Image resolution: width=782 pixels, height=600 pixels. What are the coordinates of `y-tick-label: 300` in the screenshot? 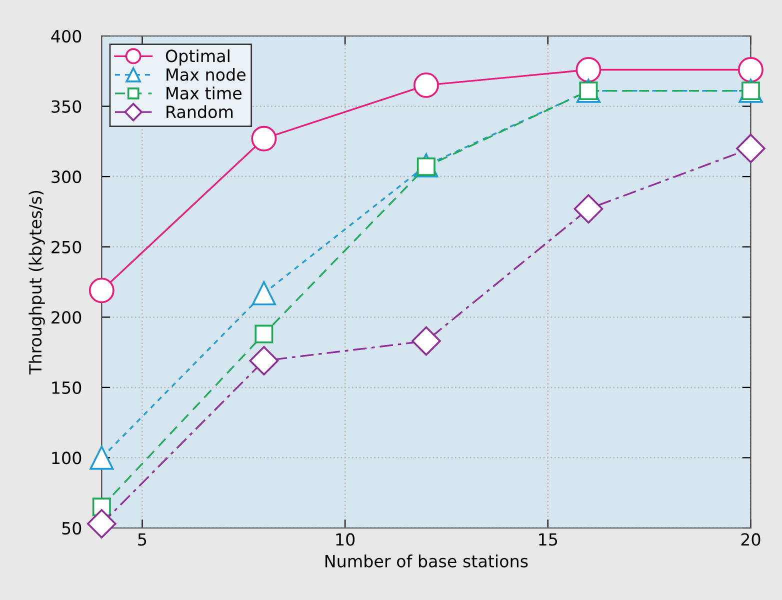 It's located at (67, 177).